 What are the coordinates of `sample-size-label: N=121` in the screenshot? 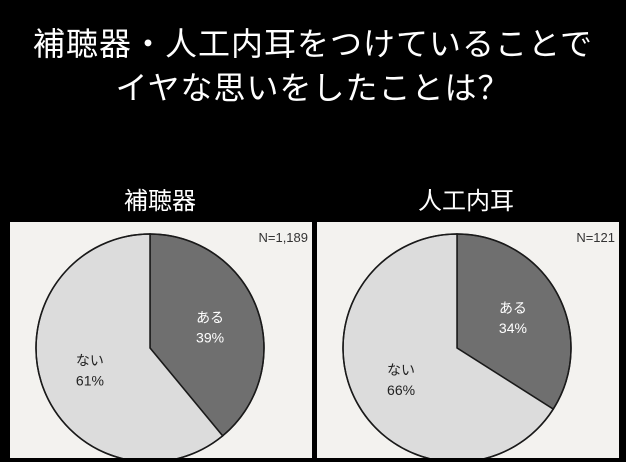 It's located at (595, 237).